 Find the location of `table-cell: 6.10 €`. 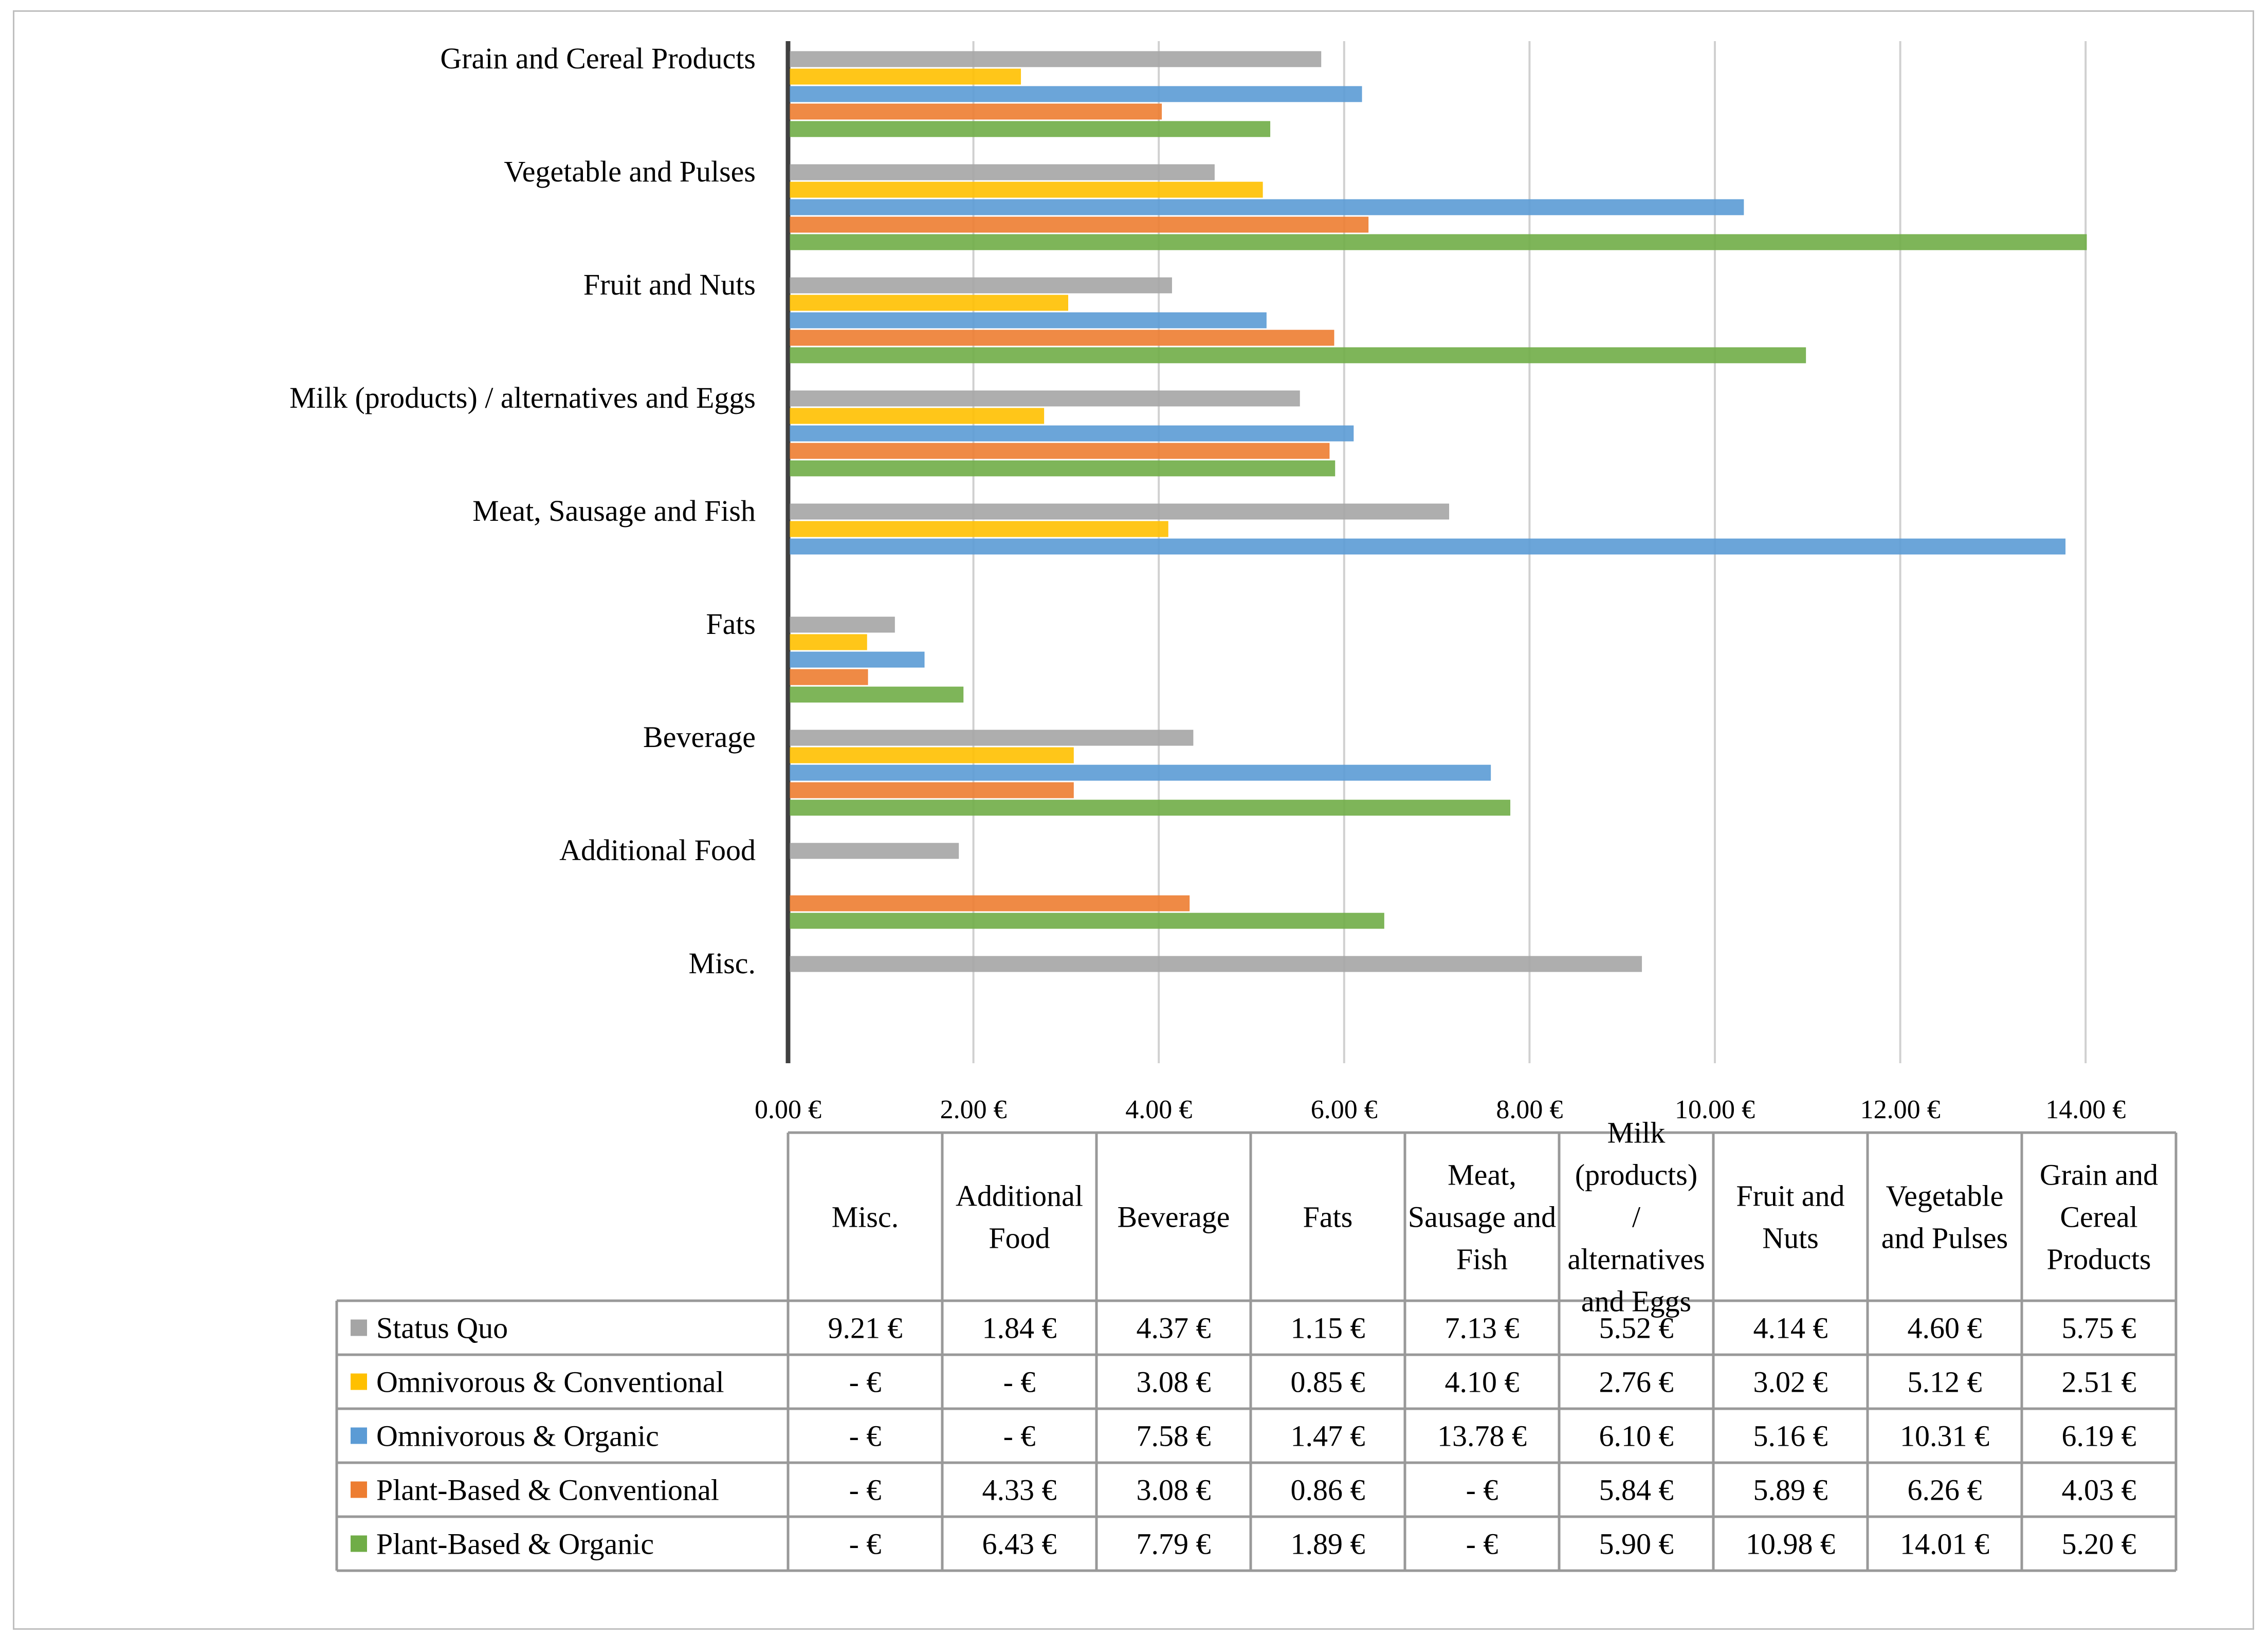

table-cell: 6.10 € is located at coordinates (1636, 1436).